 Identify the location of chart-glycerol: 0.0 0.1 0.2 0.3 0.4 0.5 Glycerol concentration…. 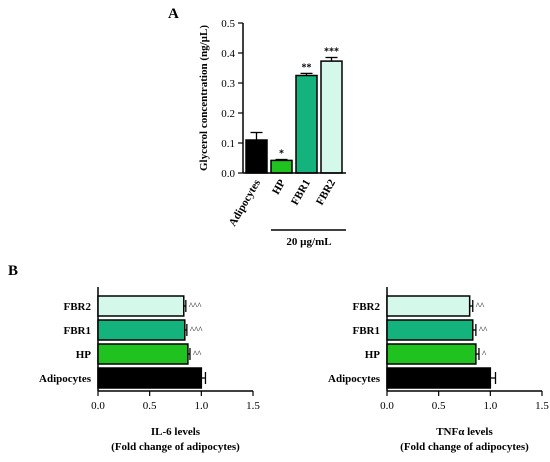
(272, 133).